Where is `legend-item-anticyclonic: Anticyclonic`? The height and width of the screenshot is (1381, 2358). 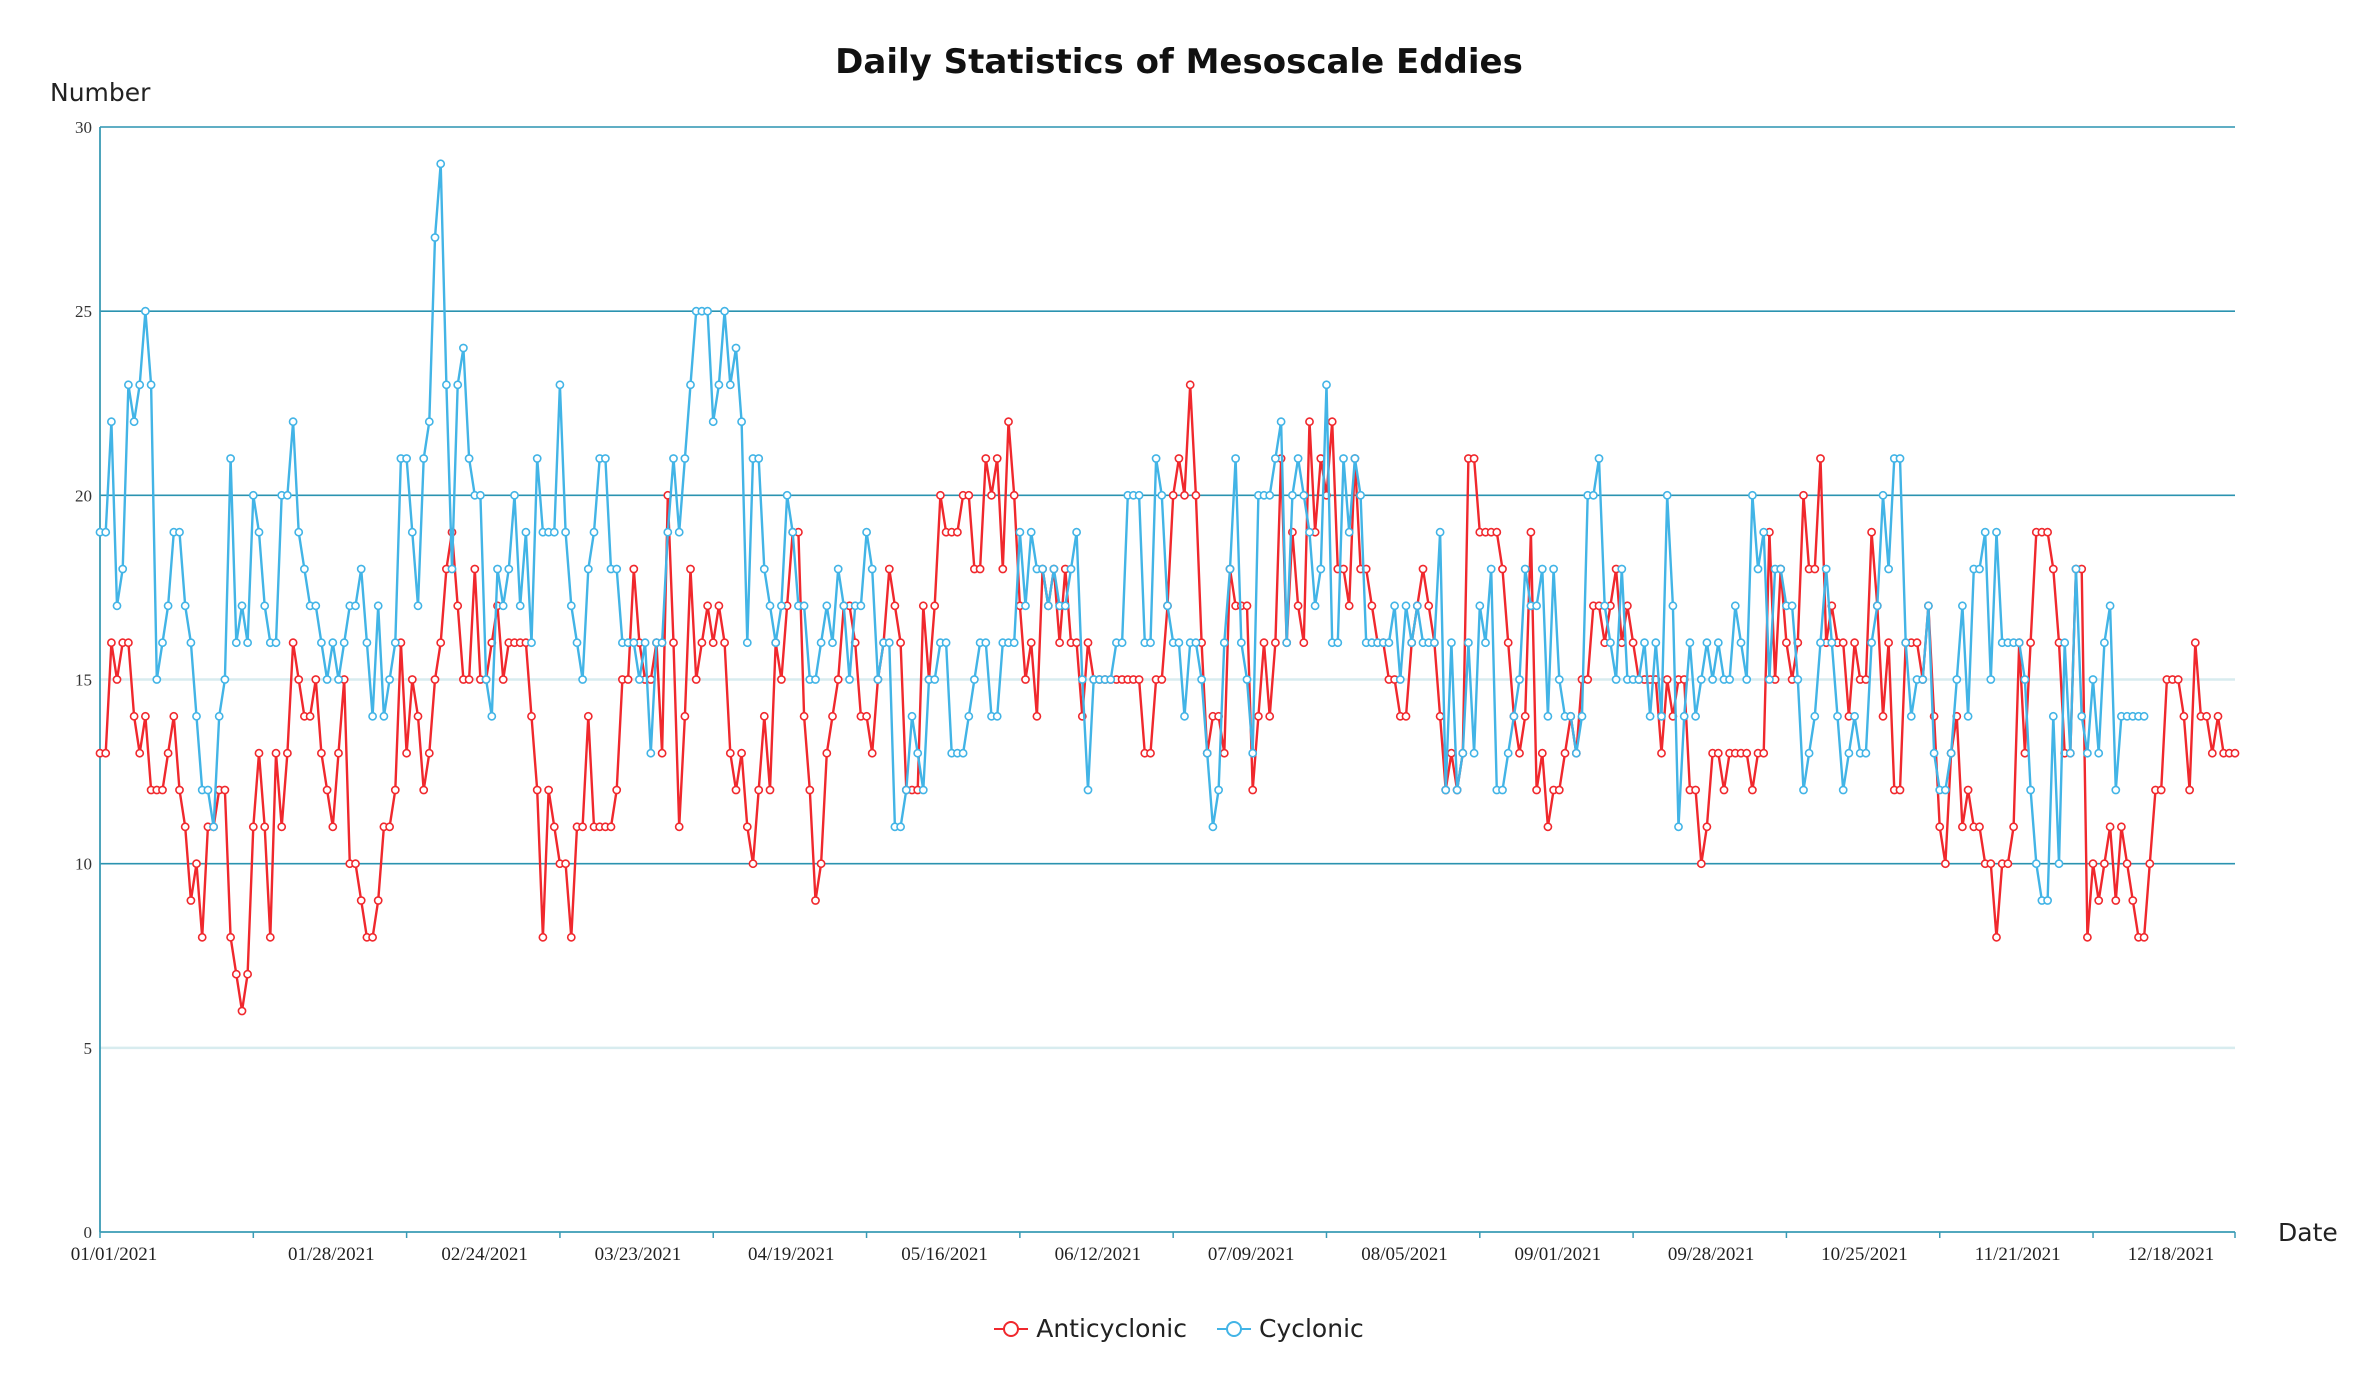
legend-item-anticyclonic: Anticyclonic is located at coordinates (1090, 1328).